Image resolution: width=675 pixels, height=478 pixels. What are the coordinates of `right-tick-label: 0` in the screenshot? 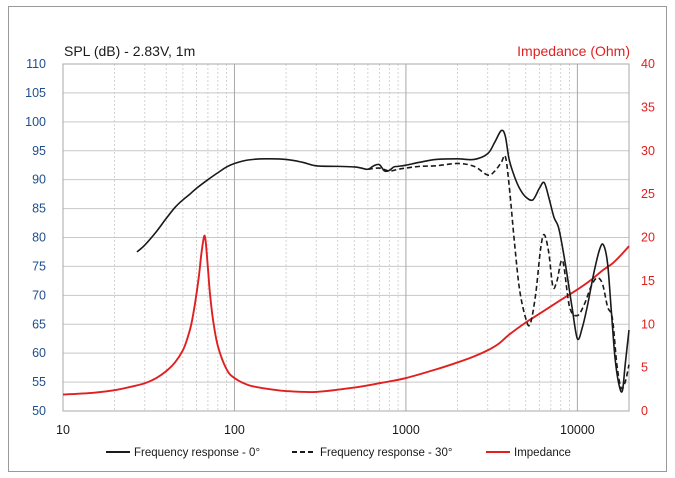 It's located at (644, 411).